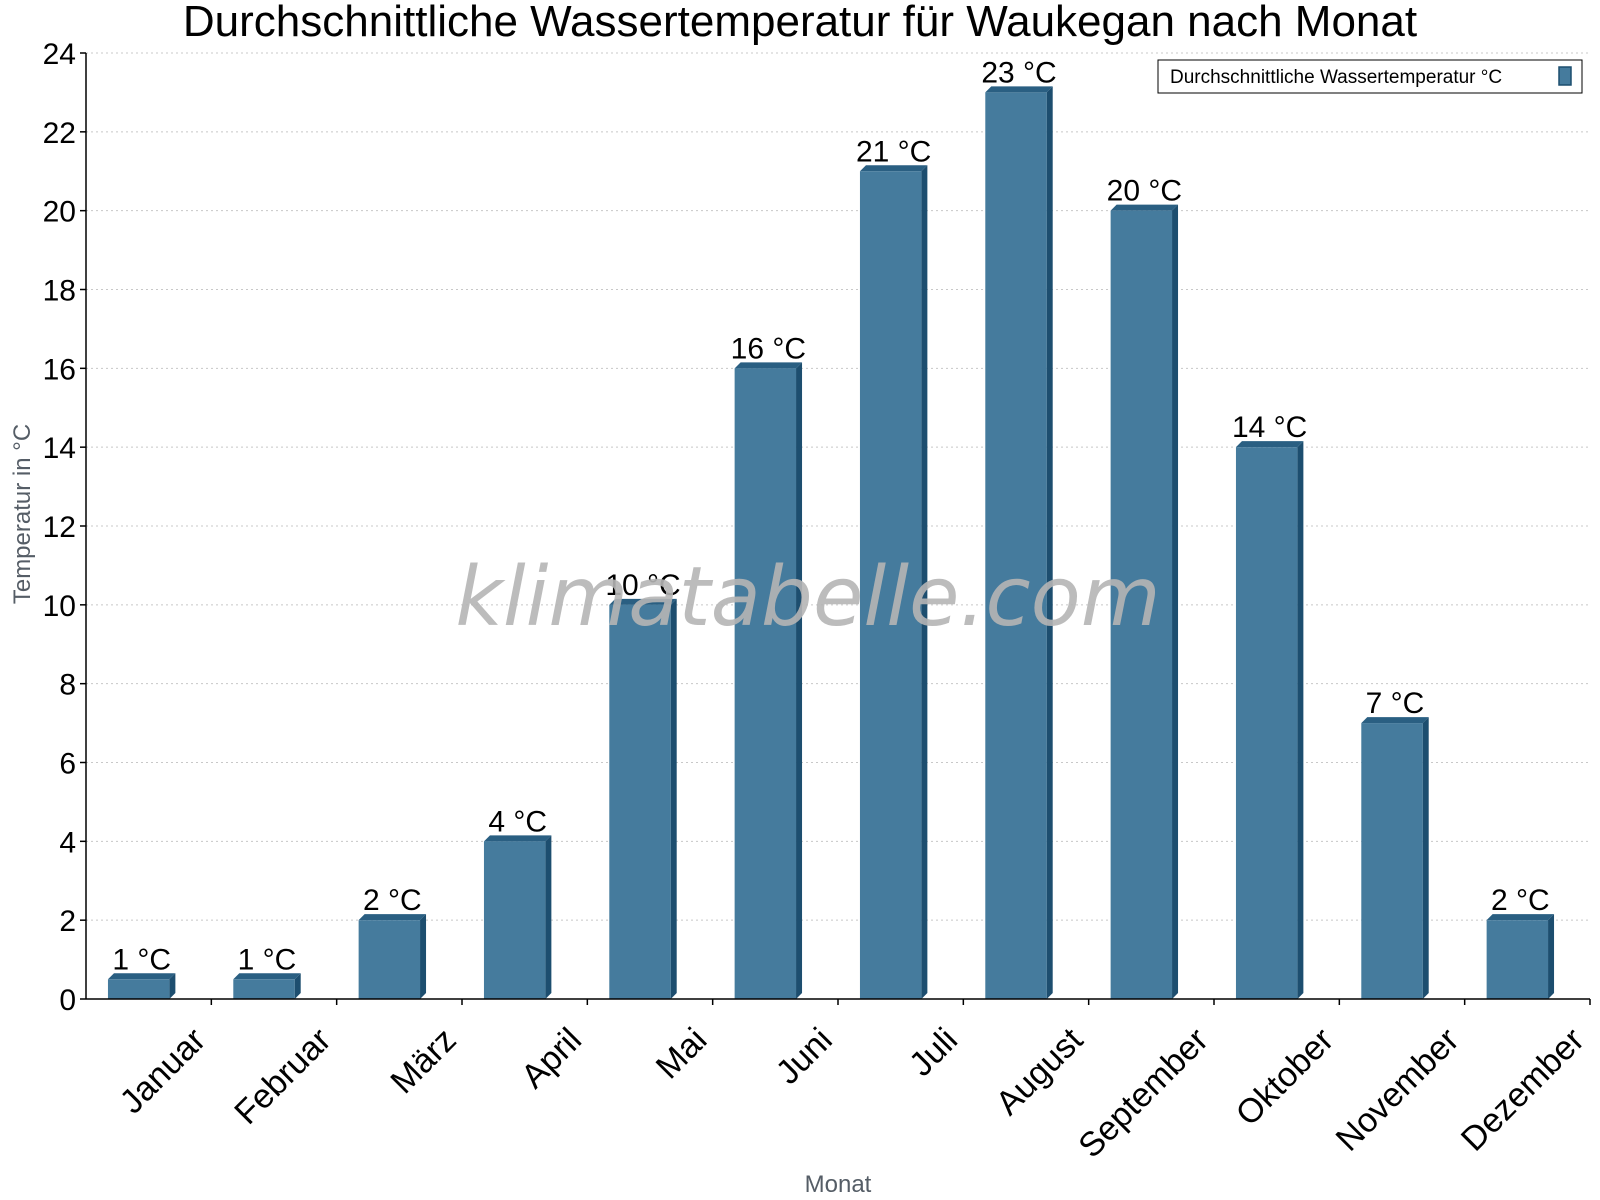 Image resolution: width=1600 pixels, height=1200 pixels. Describe the element at coordinates (838, 1184) in the screenshot. I see `x-axis-label: Monat` at that location.